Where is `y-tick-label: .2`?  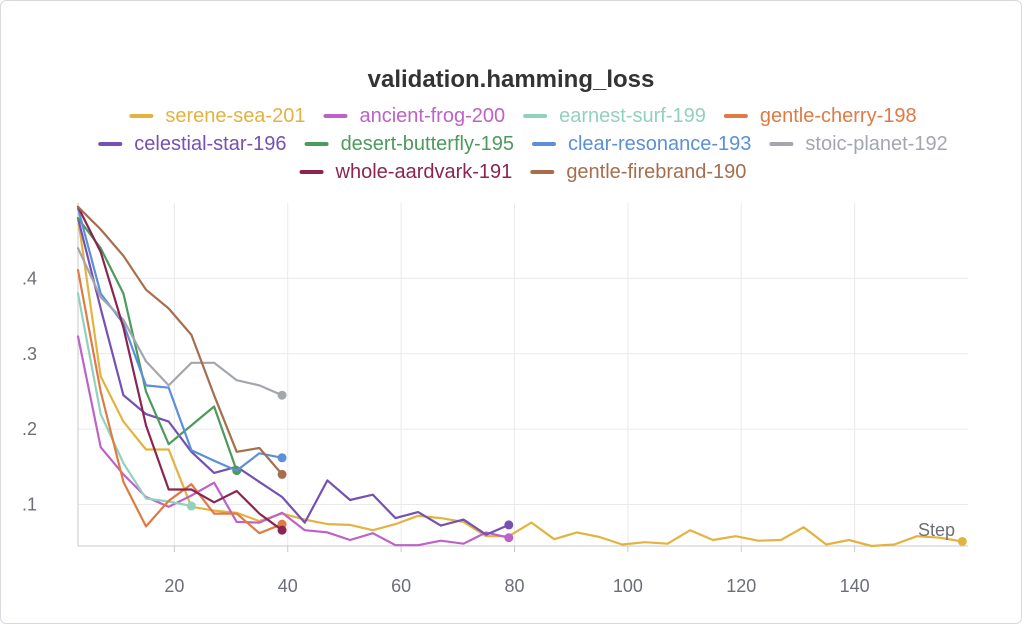
y-tick-label: .2 is located at coordinates (29, 429).